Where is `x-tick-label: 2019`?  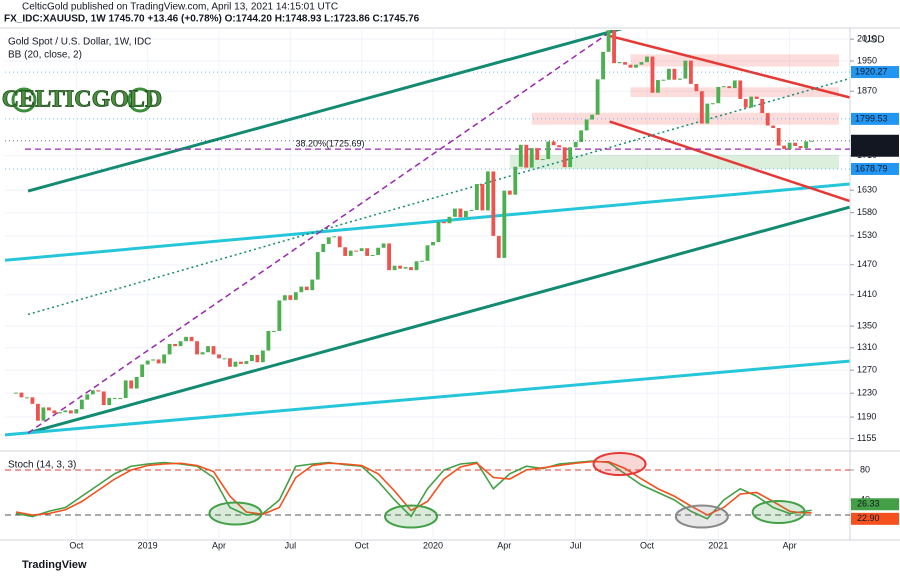
x-tick-label: 2019 is located at coordinates (148, 545).